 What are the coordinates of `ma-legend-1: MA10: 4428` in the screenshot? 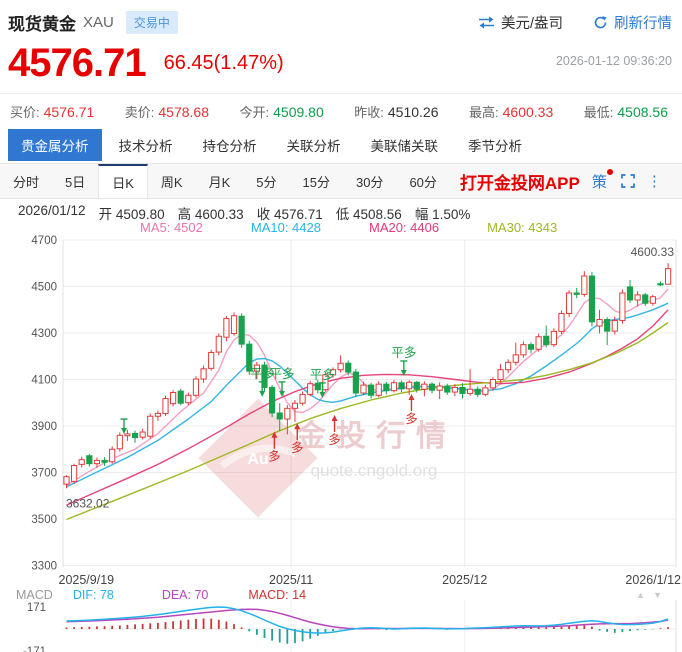 It's located at (285, 227).